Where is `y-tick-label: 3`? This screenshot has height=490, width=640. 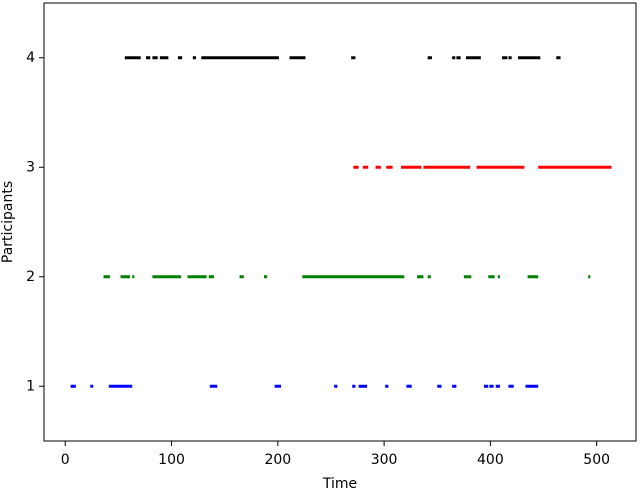
y-tick-label: 3 is located at coordinates (30, 167).